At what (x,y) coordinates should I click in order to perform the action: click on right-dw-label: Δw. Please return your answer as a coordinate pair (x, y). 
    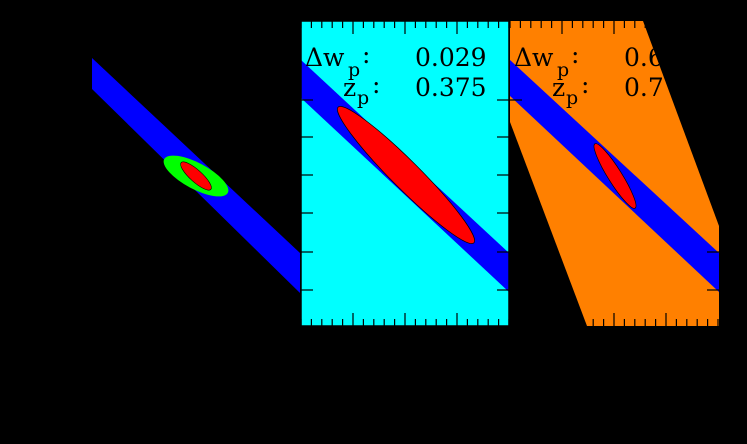
    Looking at the image, I should click on (534, 57).